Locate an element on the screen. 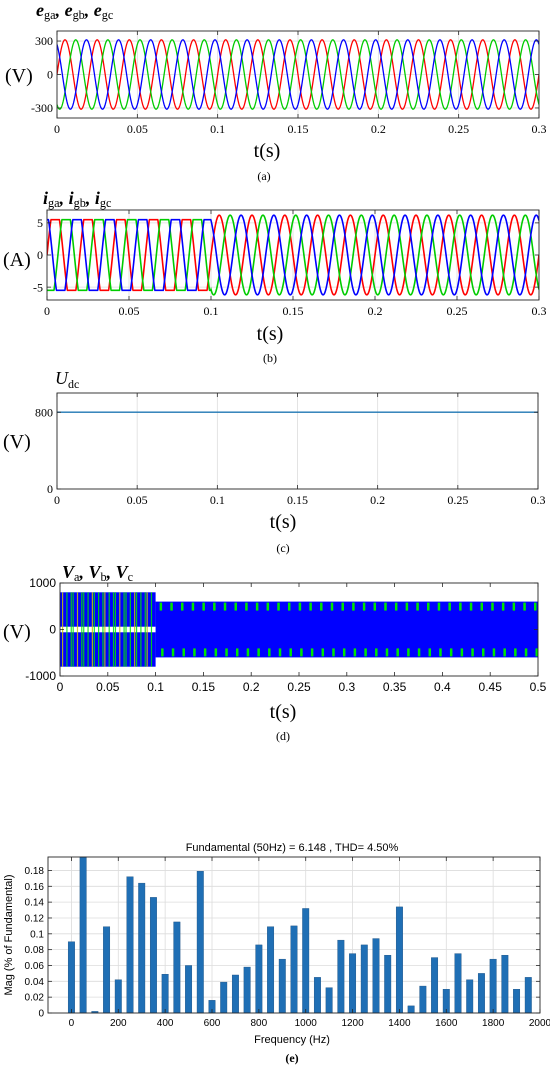 The height and width of the screenshot is (1070, 550). x-tick-label: 800 is located at coordinates (259, 1023).